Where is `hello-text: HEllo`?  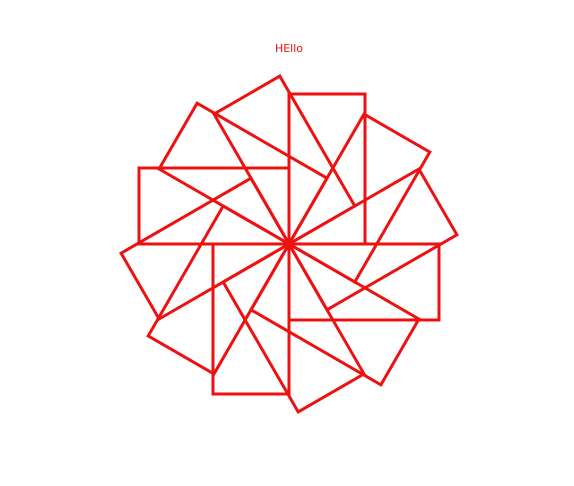 hello-text: HEllo is located at coordinates (289, 48).